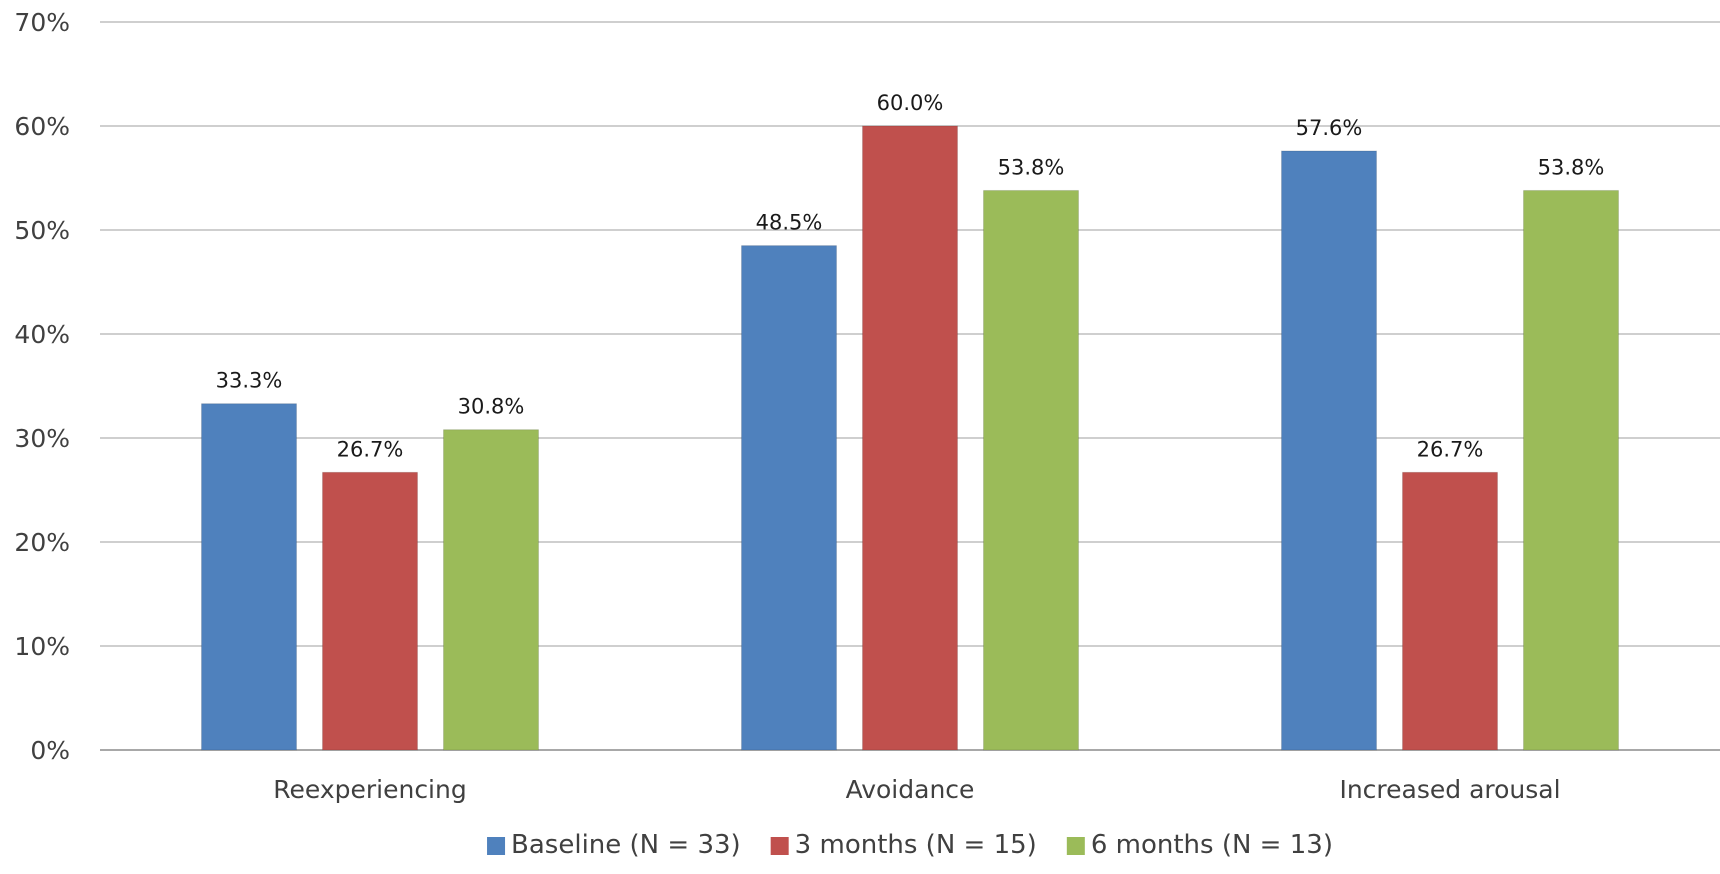 This screenshot has height=874, width=1720. Describe the element at coordinates (1329, 128) in the screenshot. I see `data-label: 57.6%` at that location.